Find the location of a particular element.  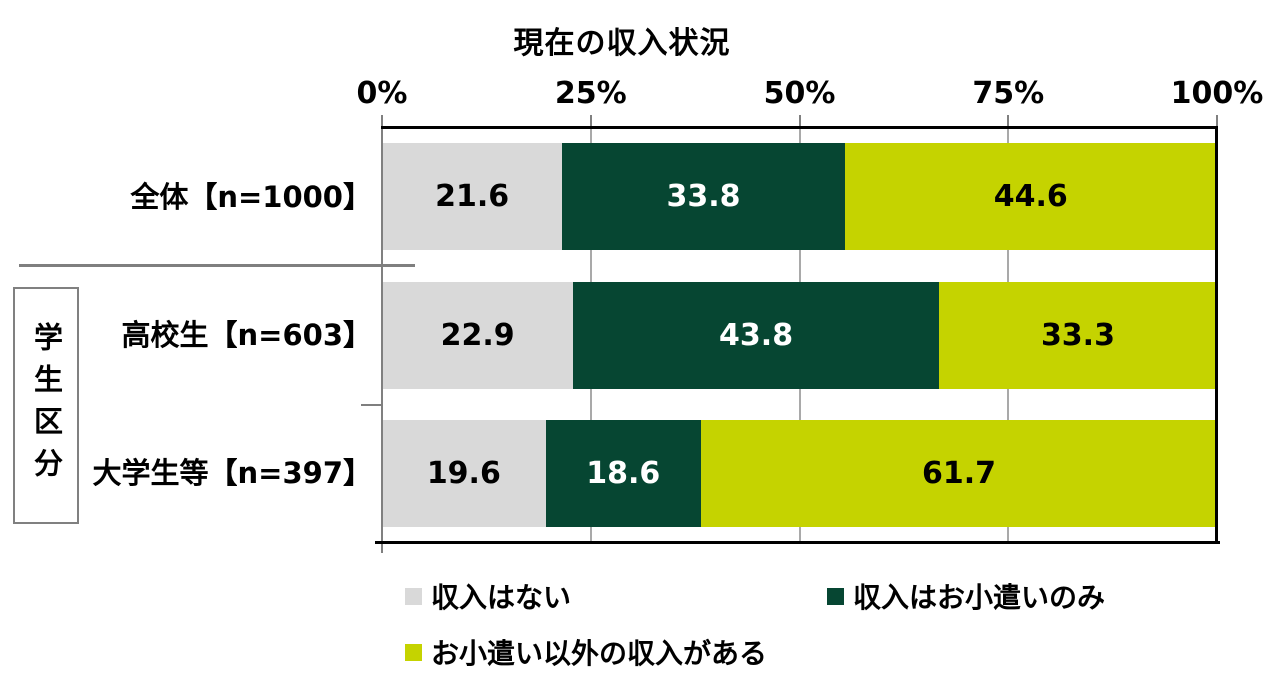

y-axis-line is located at coordinates (382, 339).